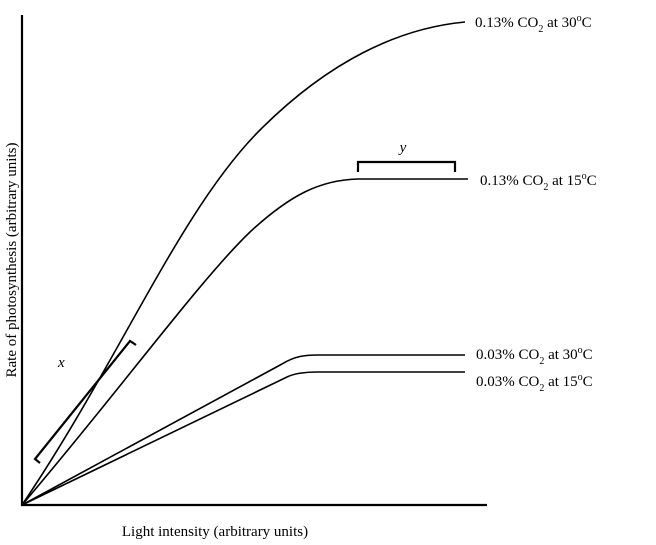 The image size is (656, 545). I want to click on bracket-label: y, so click(402, 148).